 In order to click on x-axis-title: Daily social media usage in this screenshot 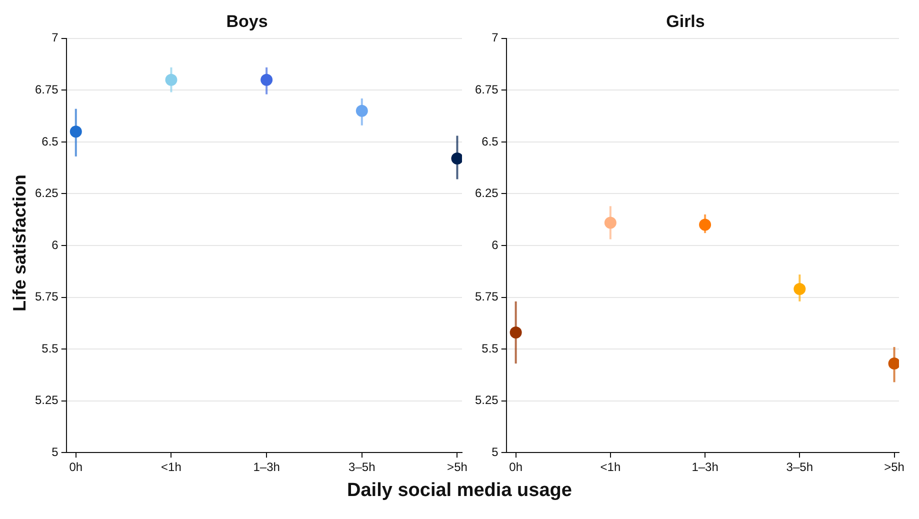, I will do `click(459, 491)`.